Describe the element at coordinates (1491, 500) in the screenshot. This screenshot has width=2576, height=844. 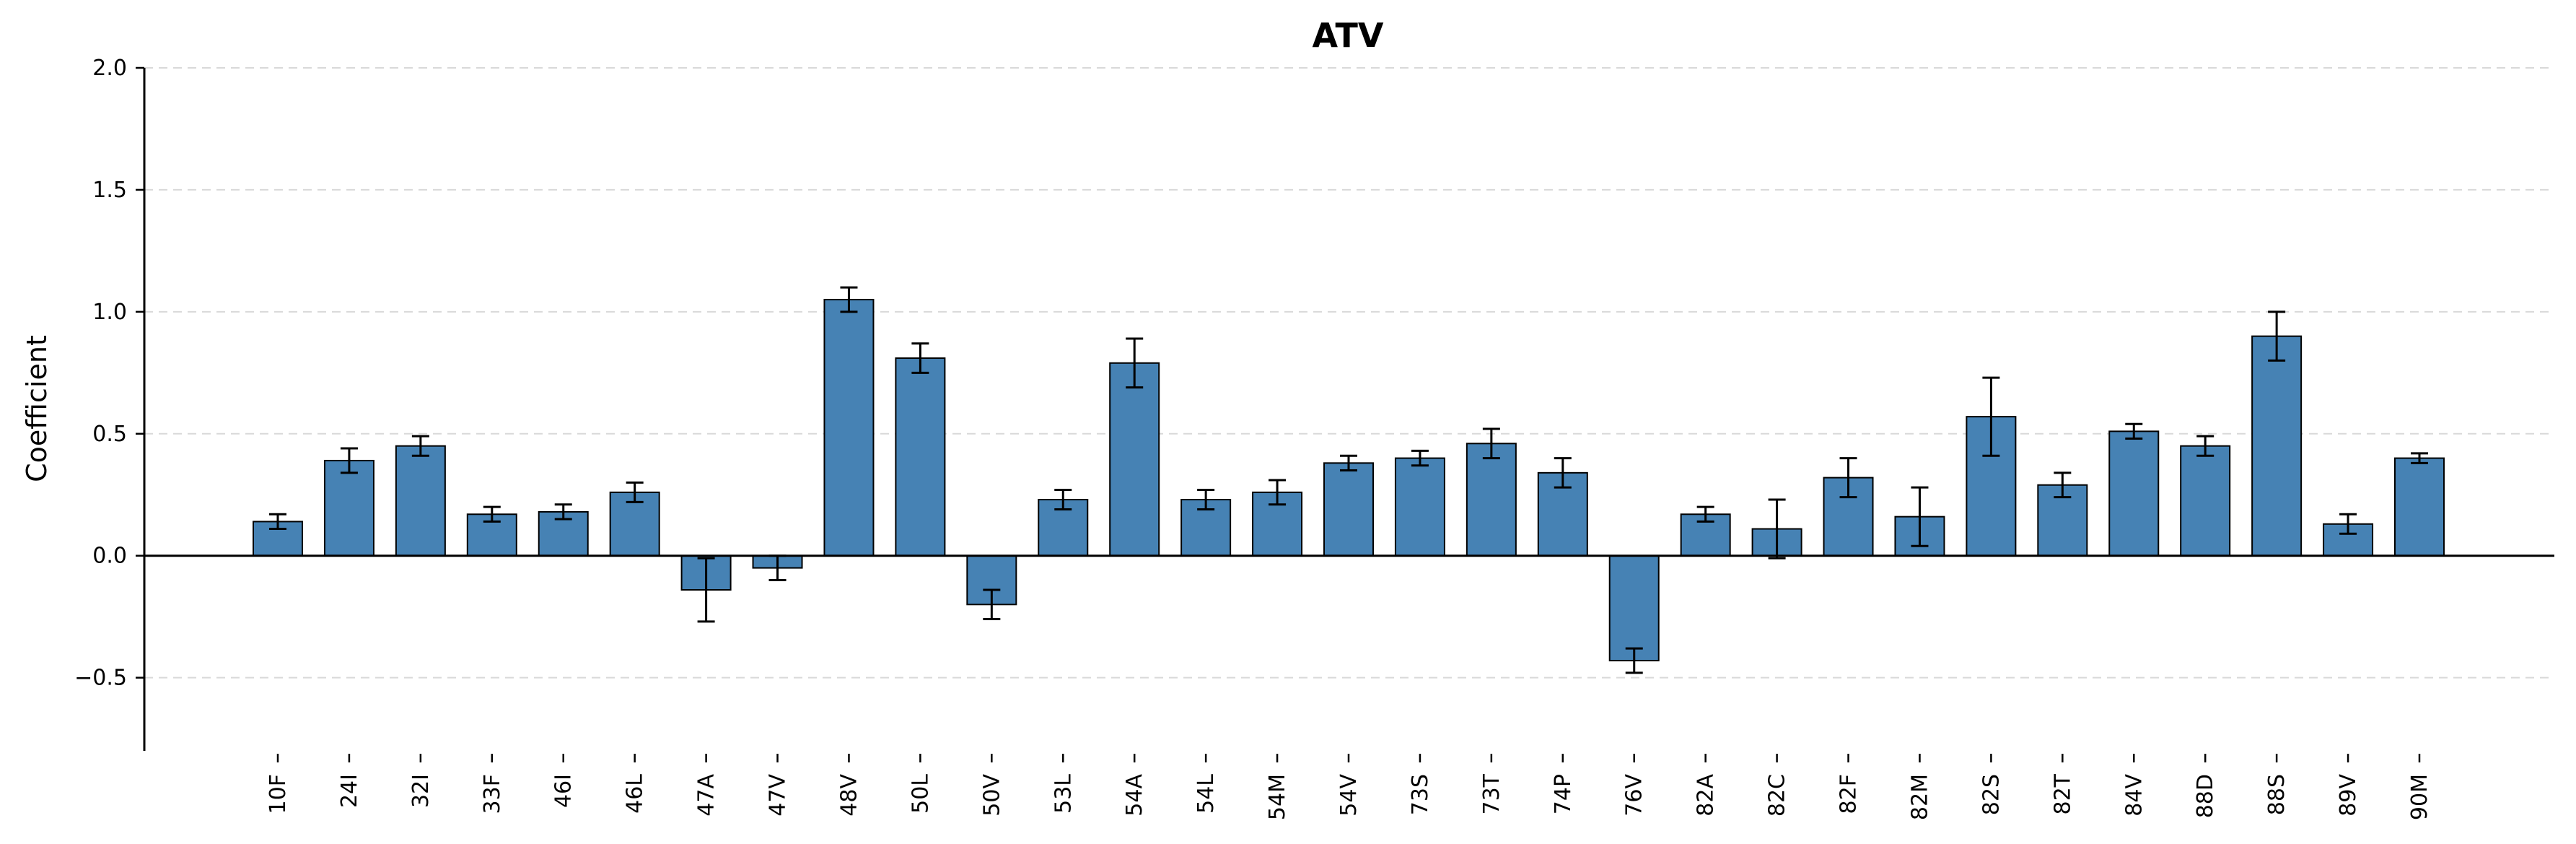
I see `bar-73T` at that location.